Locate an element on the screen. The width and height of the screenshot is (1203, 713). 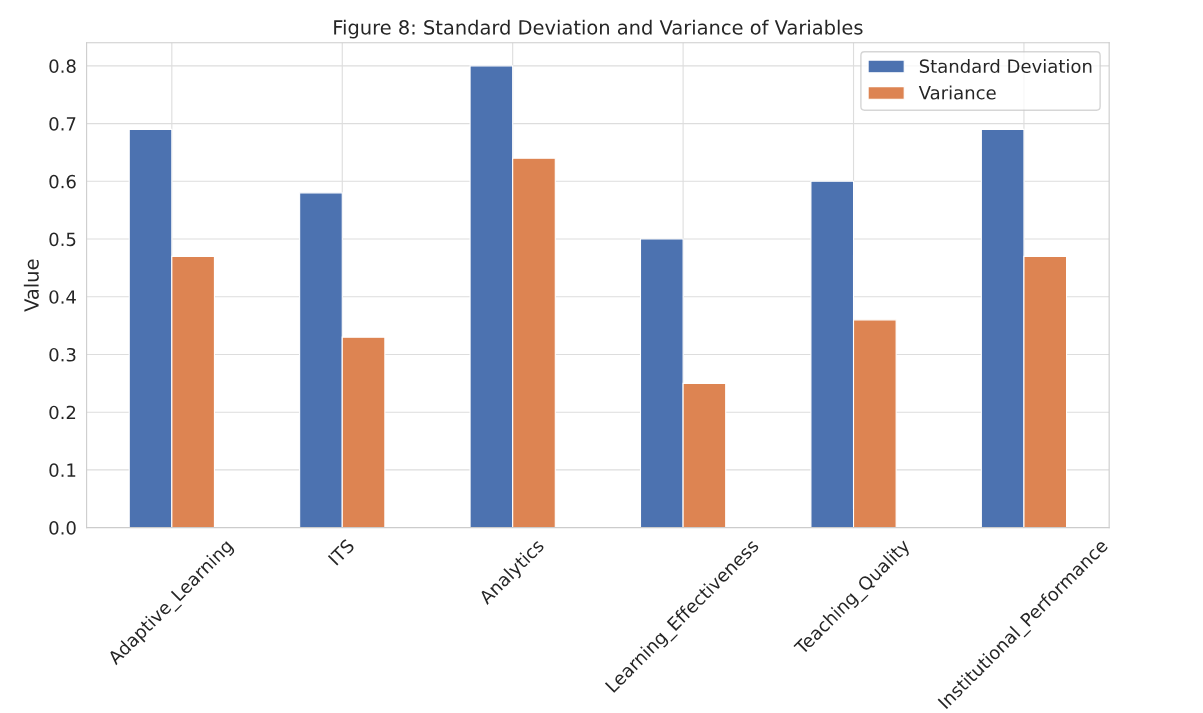
legend-label: Standard Deviation is located at coordinates (1005, 66).